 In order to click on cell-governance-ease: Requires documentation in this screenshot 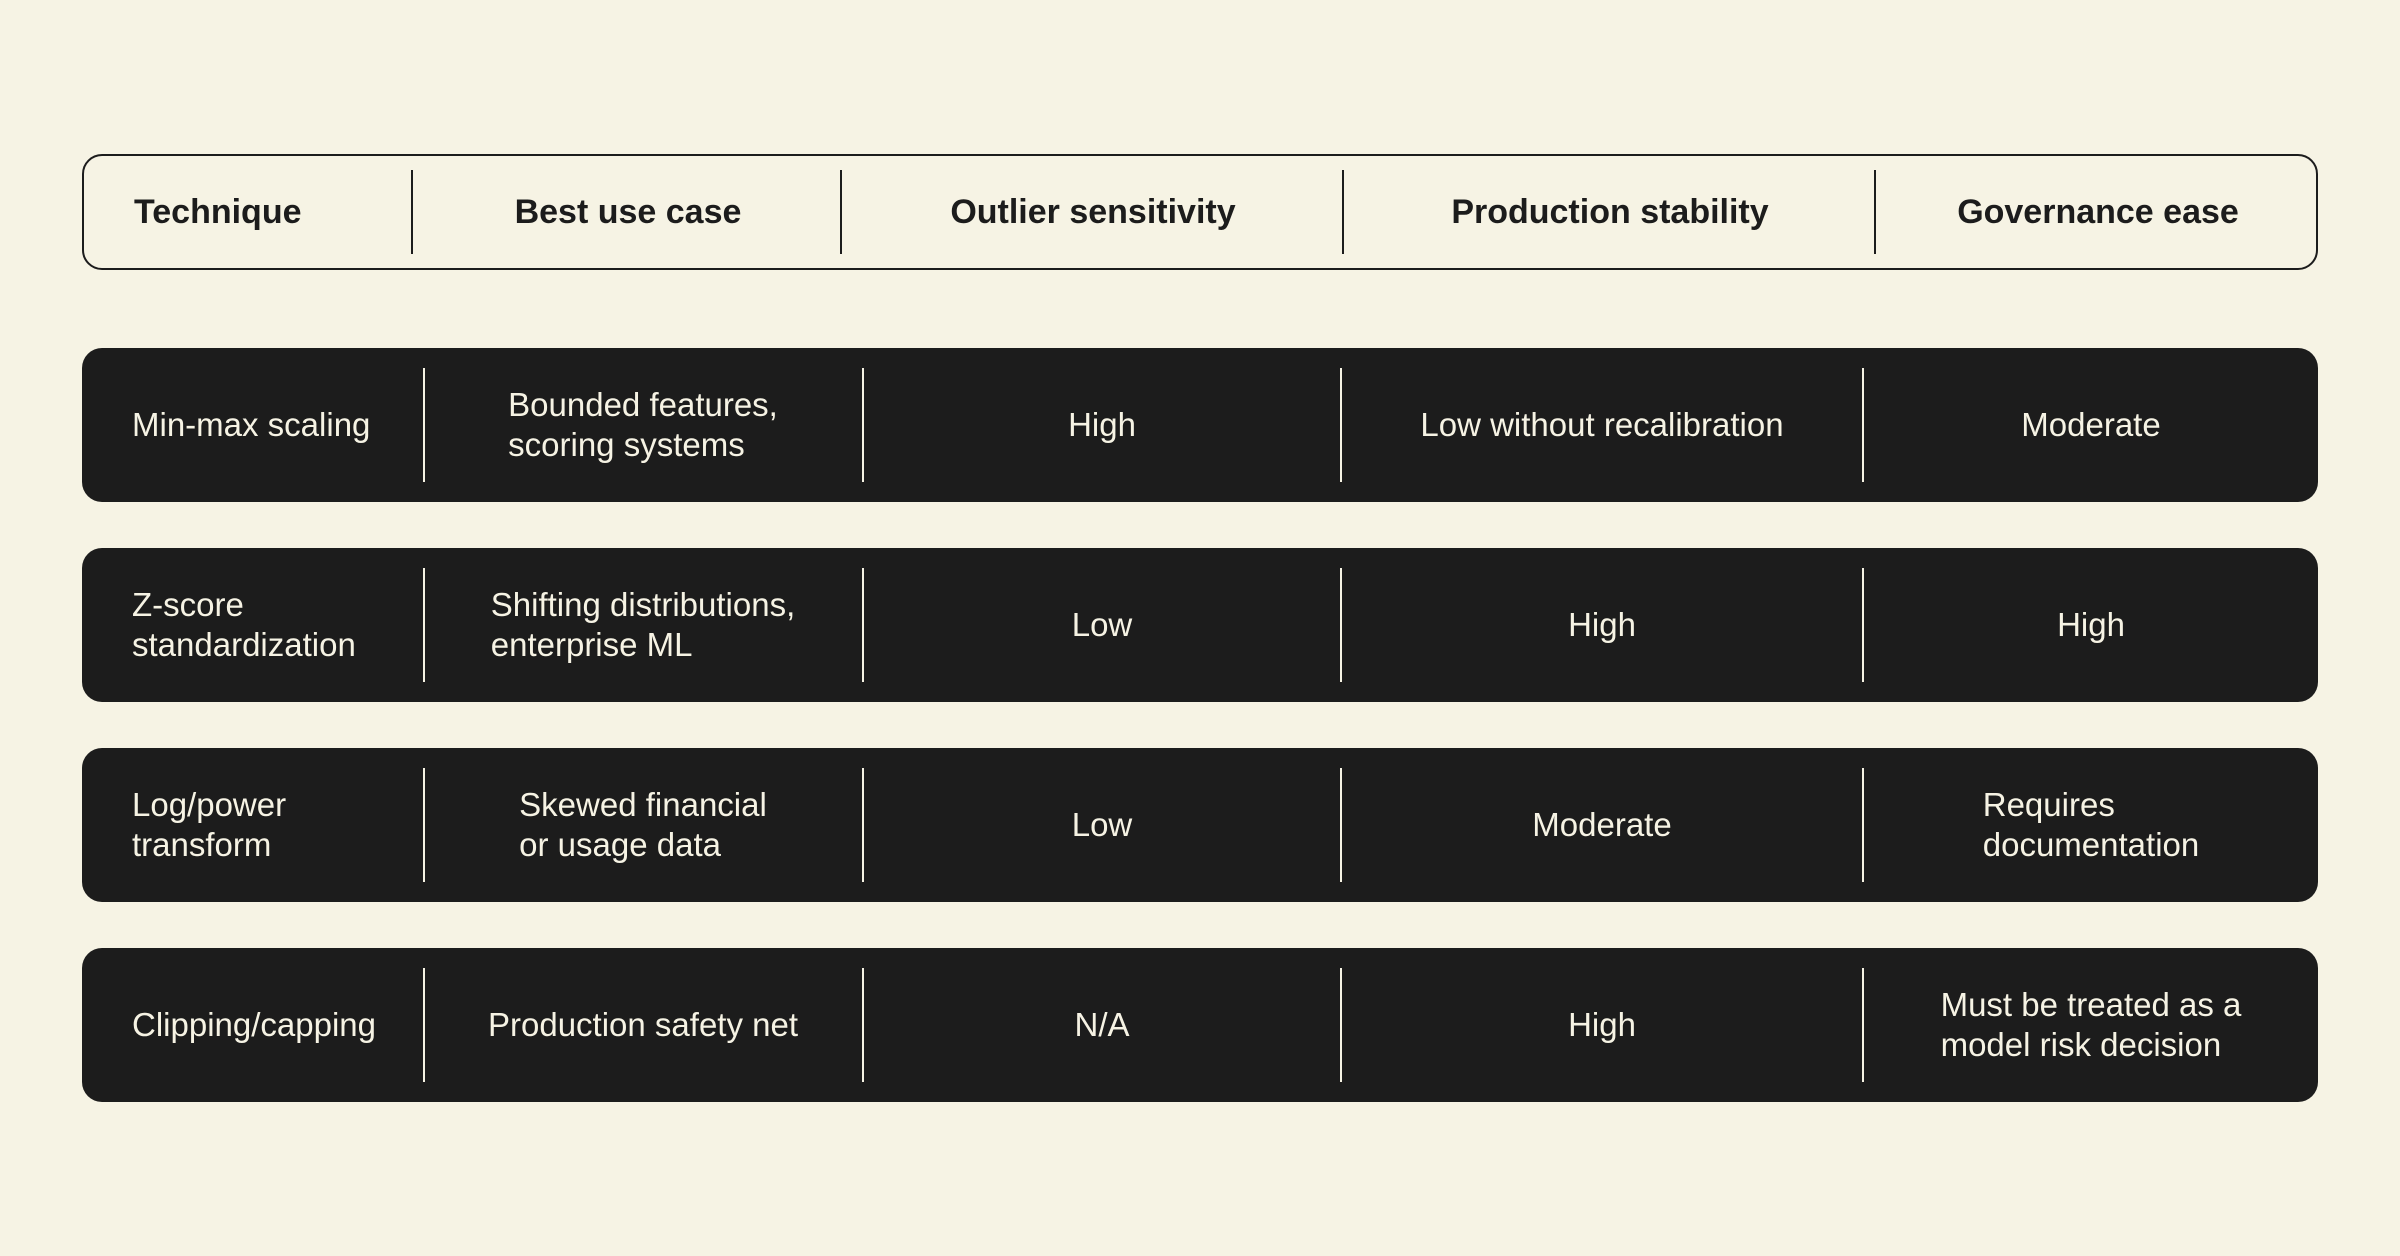, I will do `click(2091, 825)`.